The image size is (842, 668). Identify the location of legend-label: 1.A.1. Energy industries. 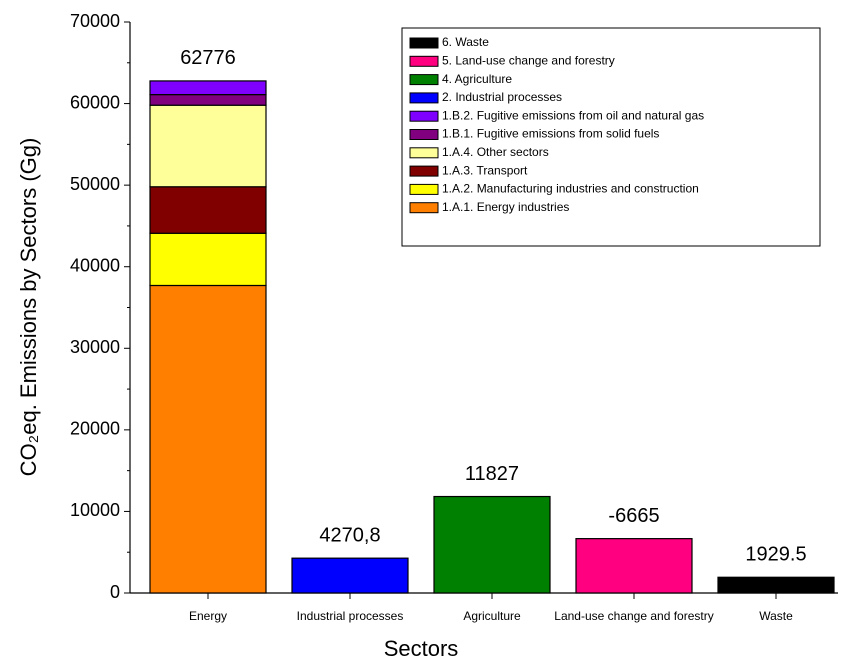
(505, 207).